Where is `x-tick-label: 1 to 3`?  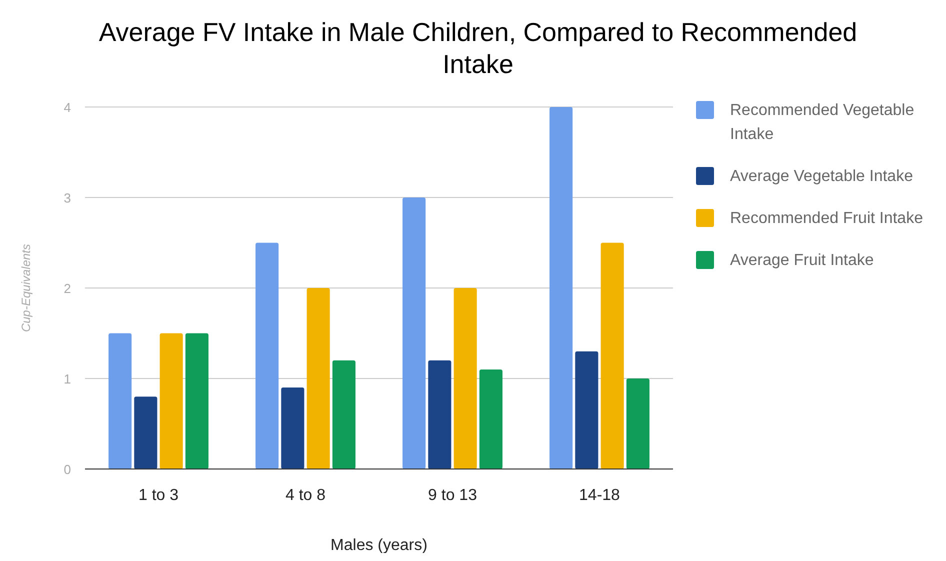 x-tick-label: 1 to 3 is located at coordinates (158, 495).